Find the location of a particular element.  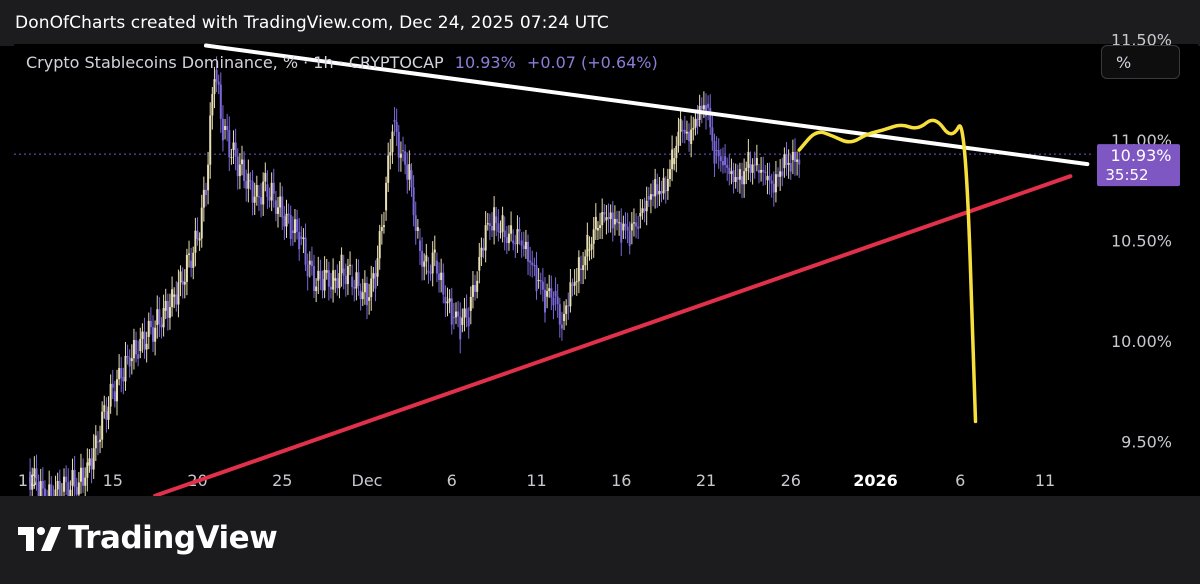

last-value: 10.93% is located at coordinates (485, 62).